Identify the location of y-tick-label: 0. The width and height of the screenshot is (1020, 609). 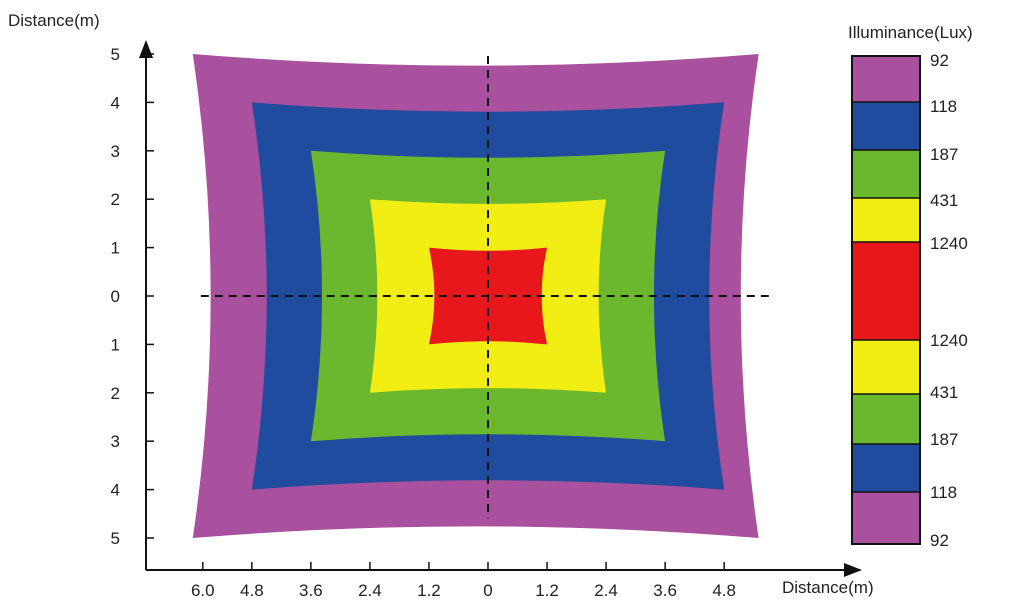
(115, 296).